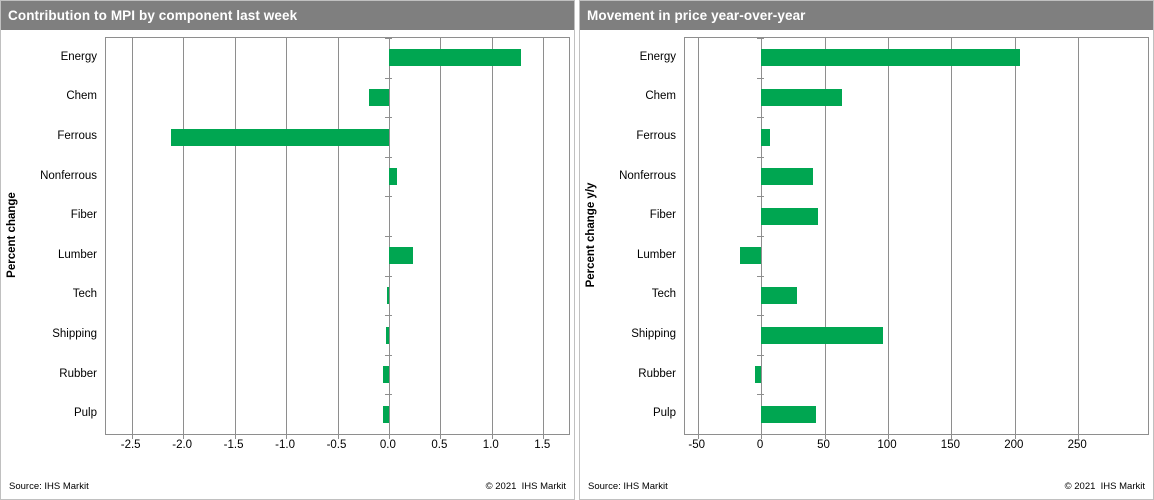 Image resolution: width=1154 pixels, height=500 pixels. Describe the element at coordinates (385, 414) in the screenshot. I see `bar-pulp` at that location.